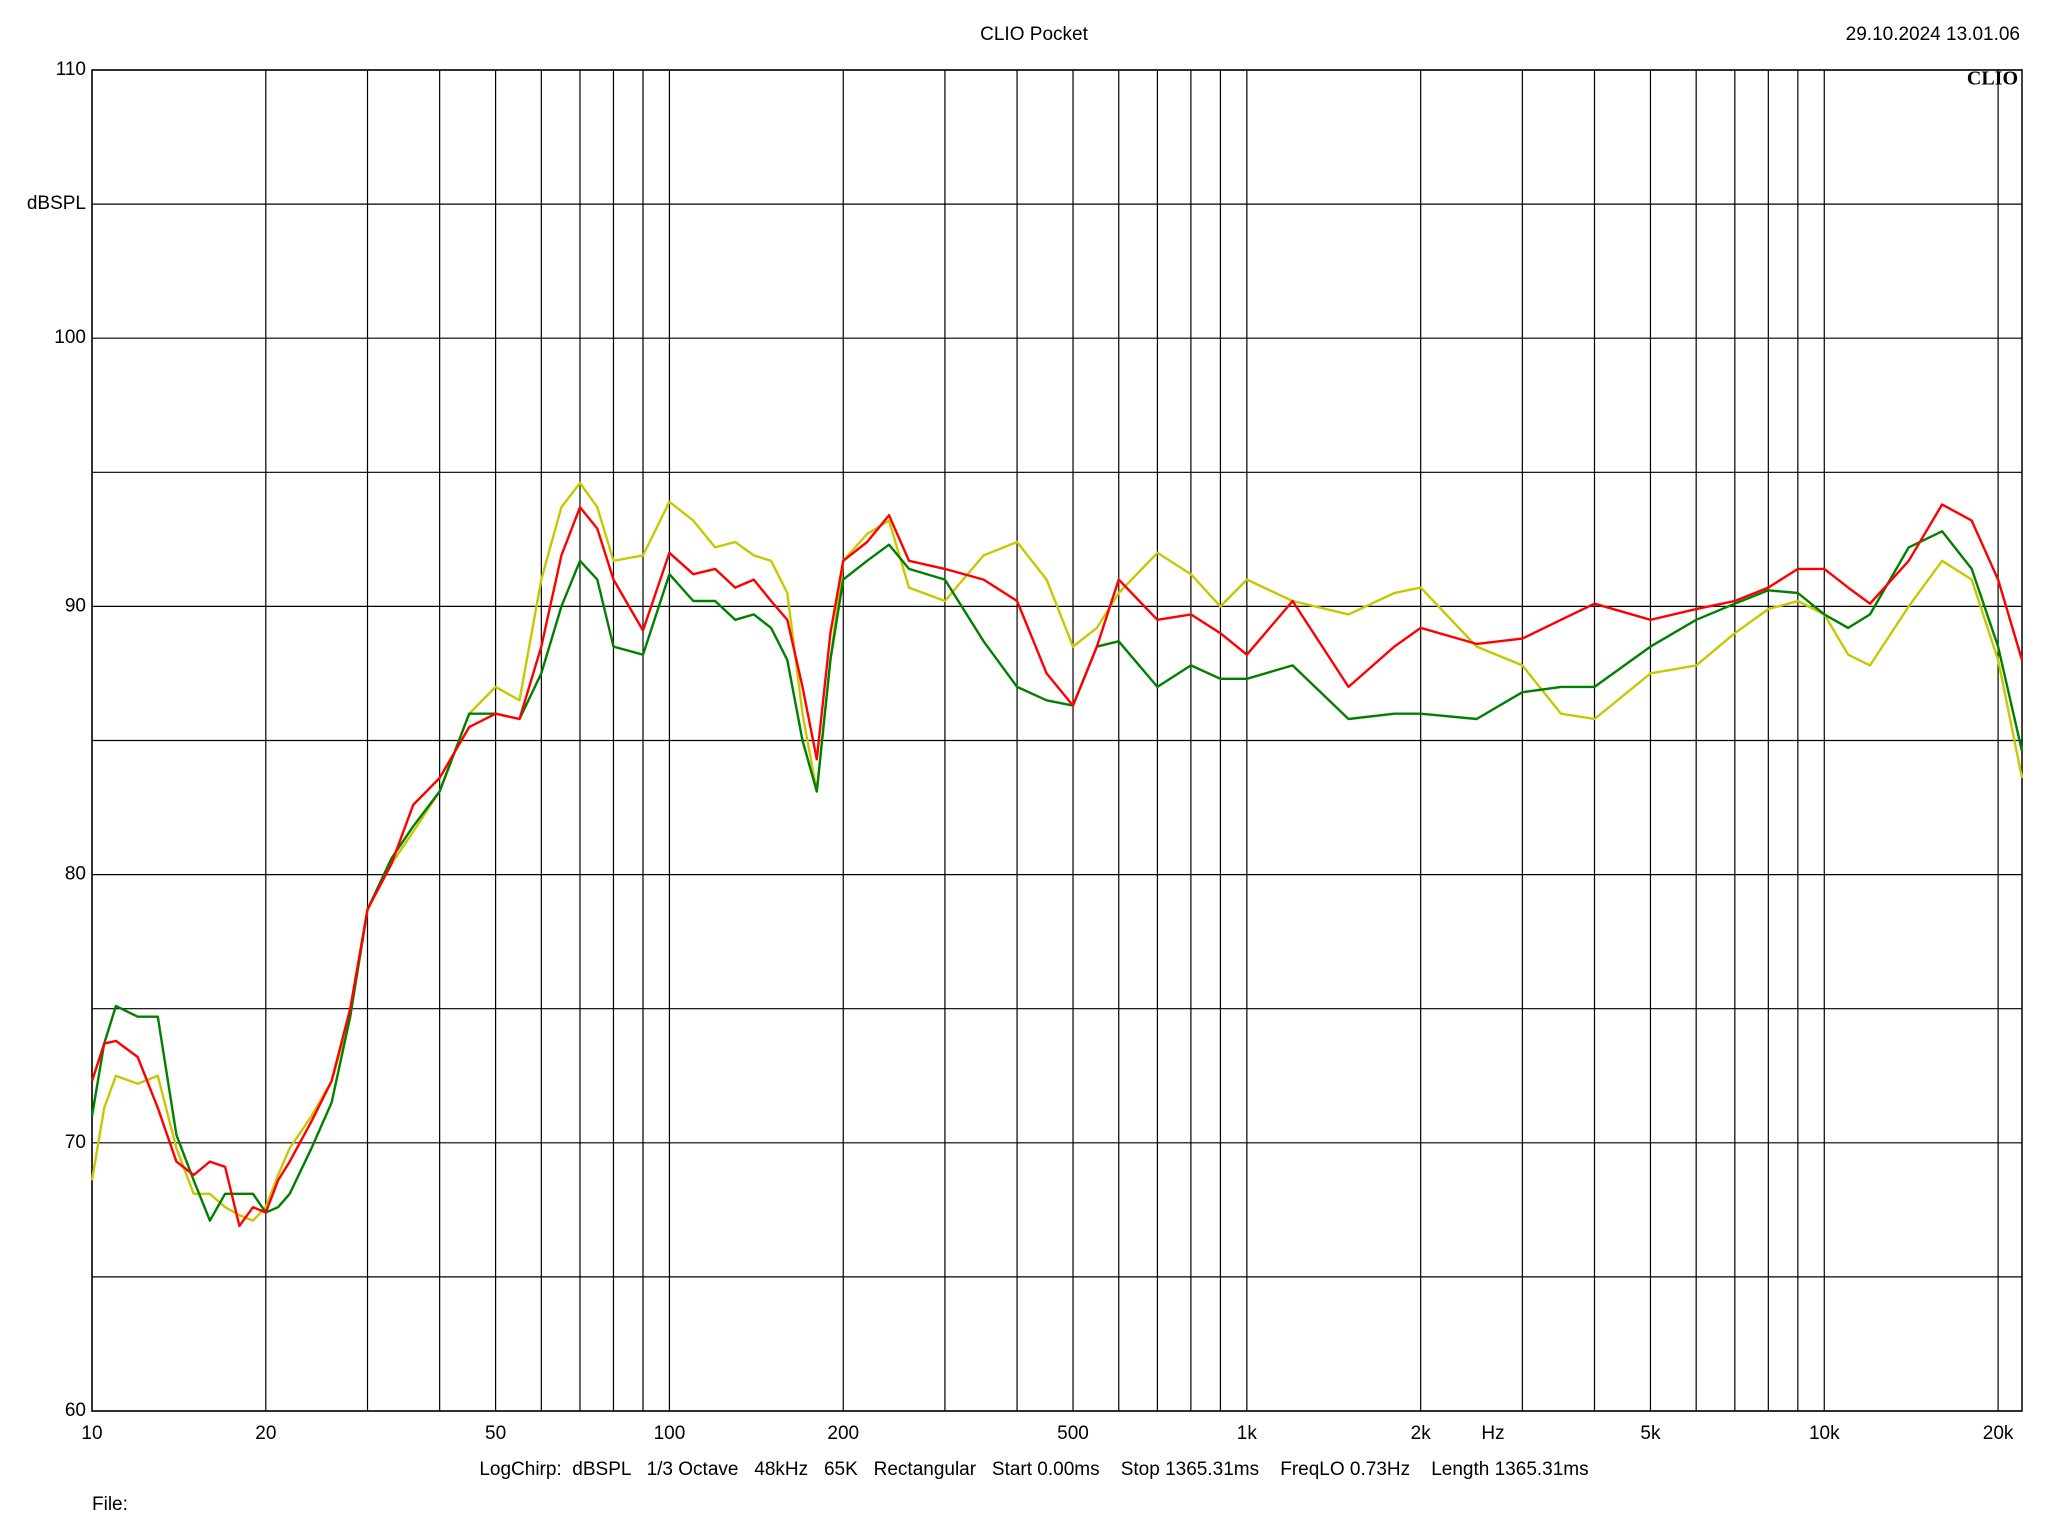 The image size is (2048, 1536). I want to click on y-unit: dBSPL, so click(56, 203).